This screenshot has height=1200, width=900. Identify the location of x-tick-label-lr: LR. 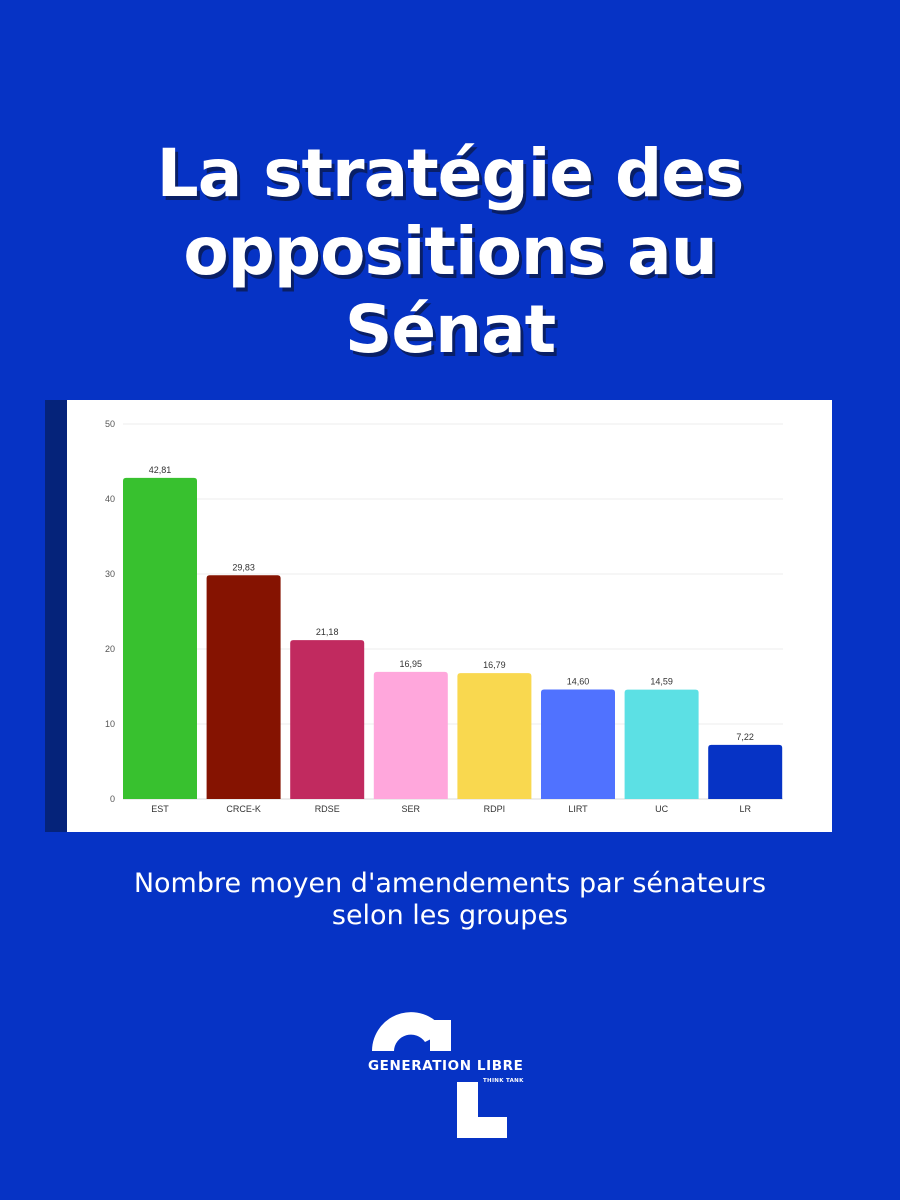
(745, 809).